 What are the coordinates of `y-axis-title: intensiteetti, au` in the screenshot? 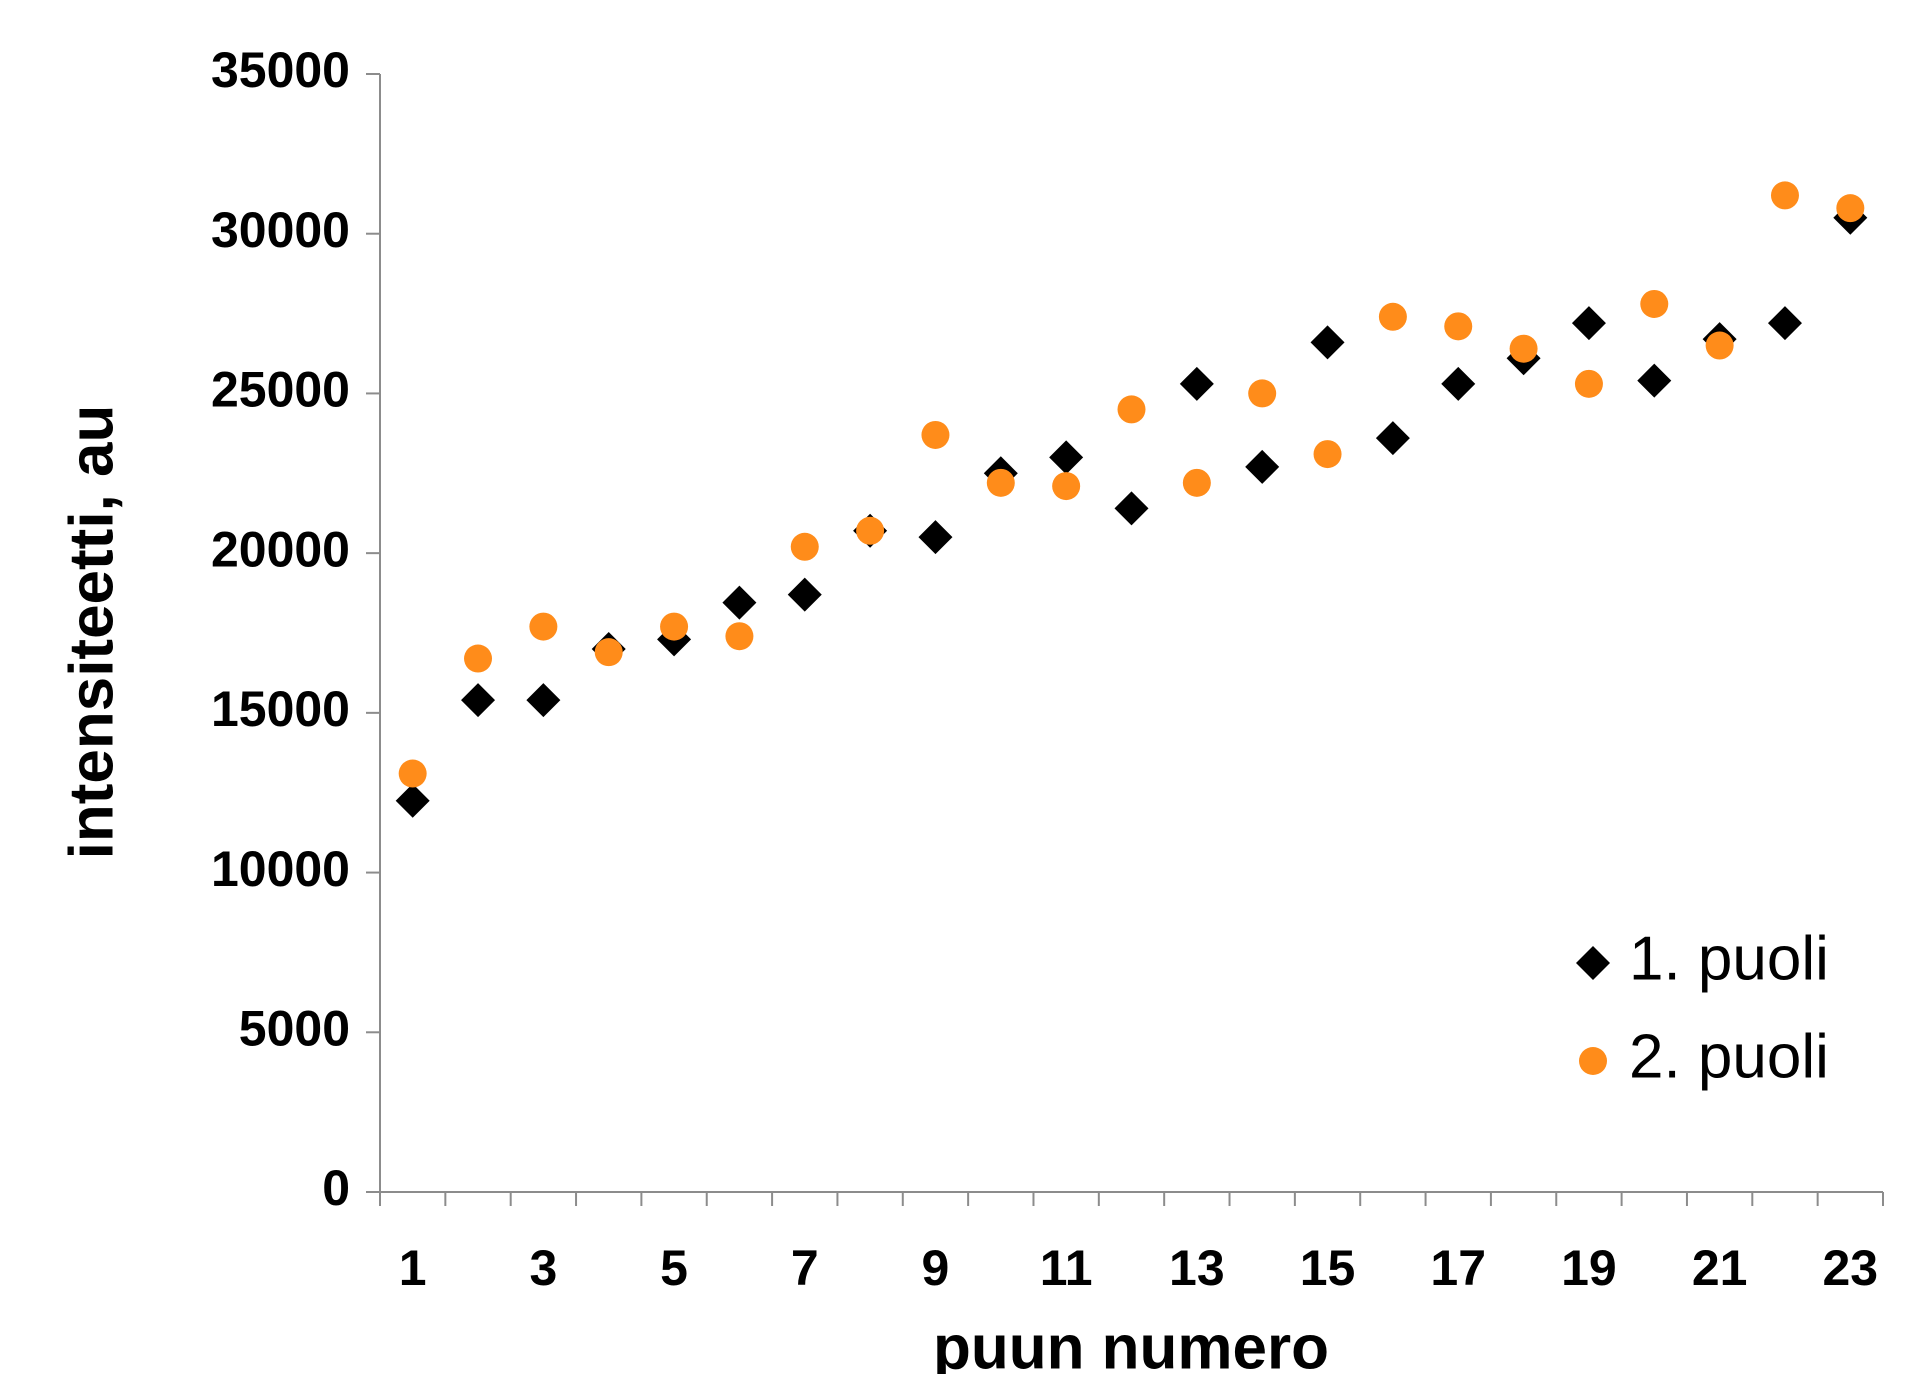 It's located at (91, 632).